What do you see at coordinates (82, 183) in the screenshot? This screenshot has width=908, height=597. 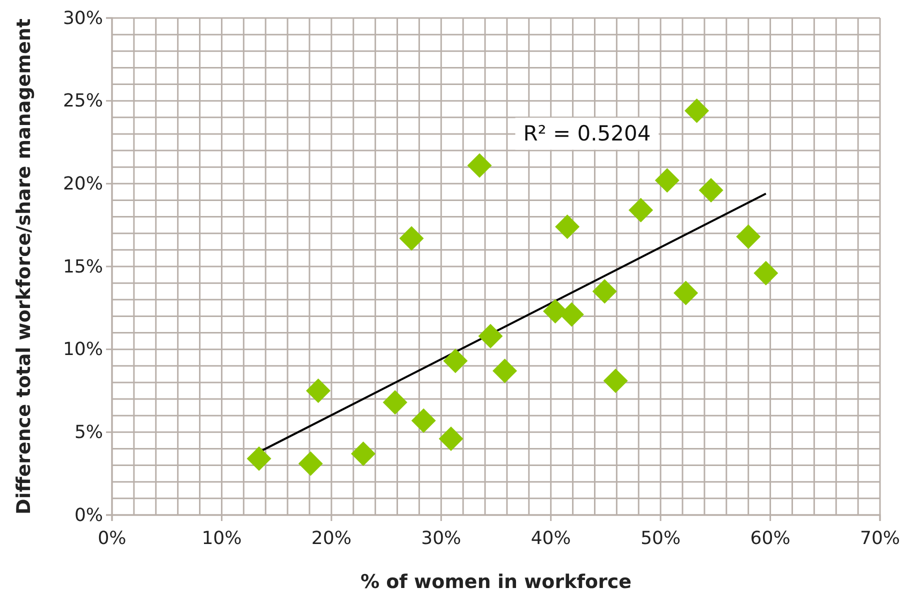 I see `y-tick-label: 20%` at bounding box center [82, 183].